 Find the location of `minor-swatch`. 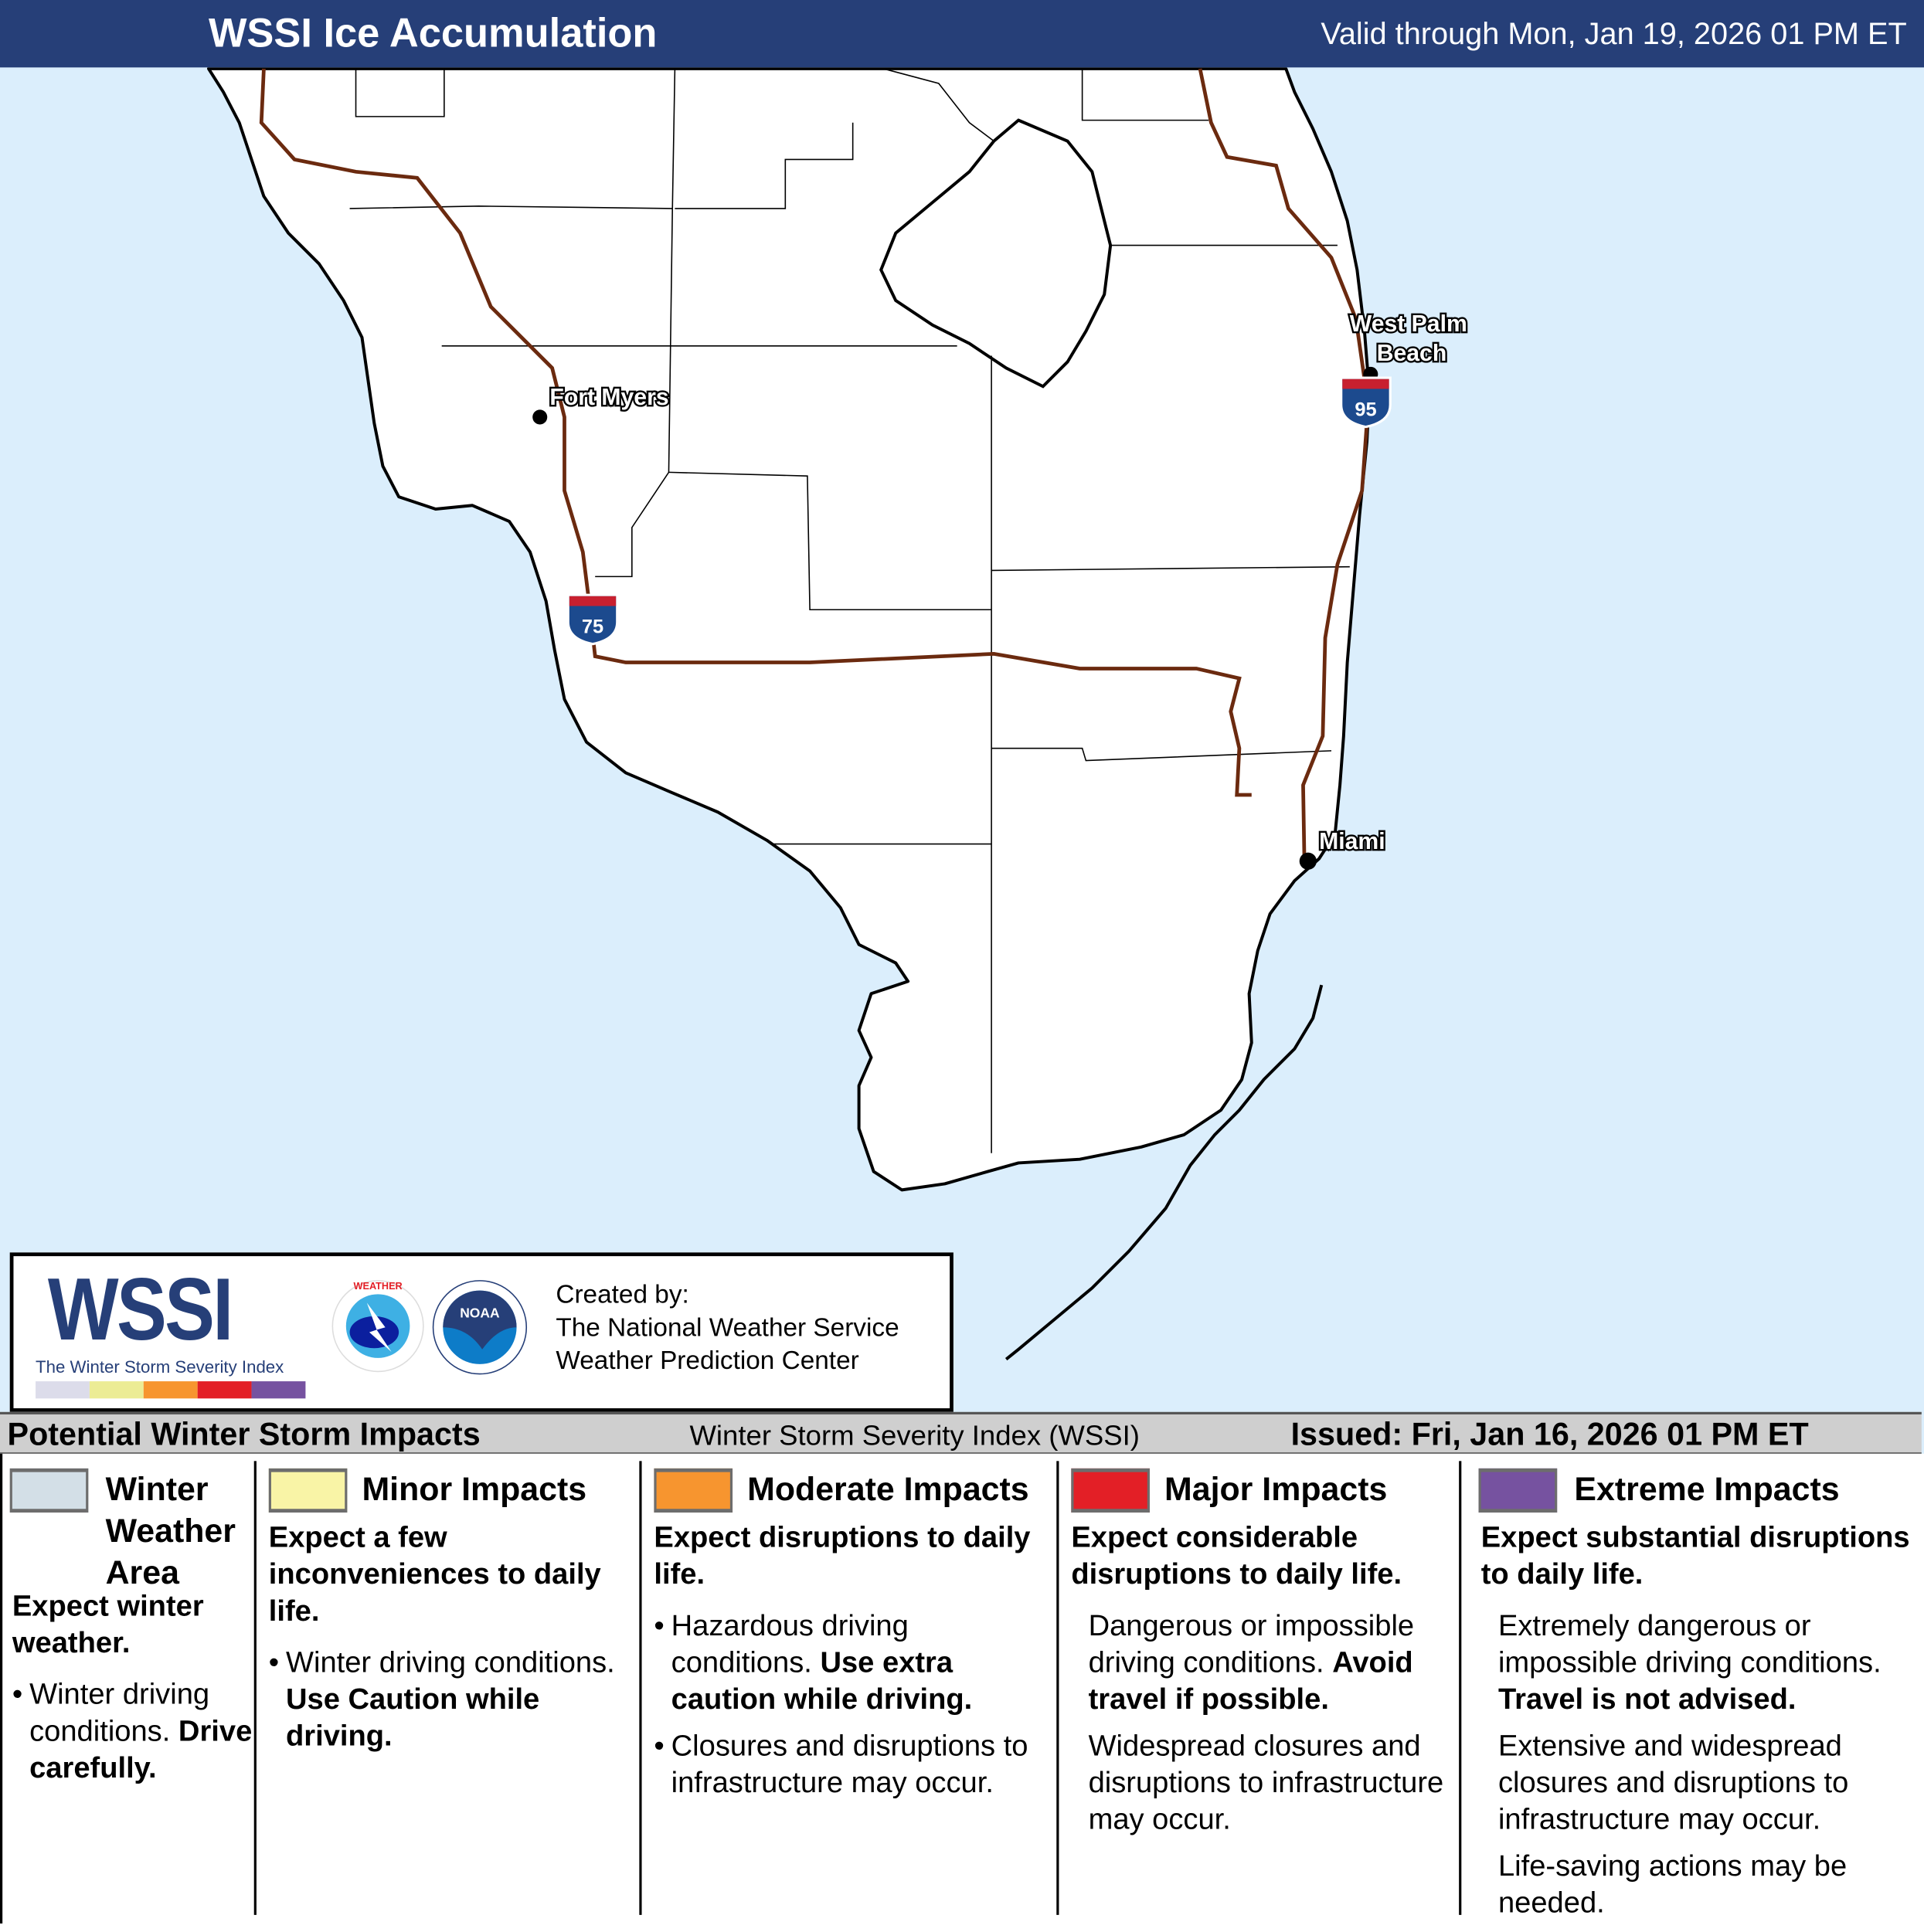

minor-swatch is located at coordinates (308, 1491).